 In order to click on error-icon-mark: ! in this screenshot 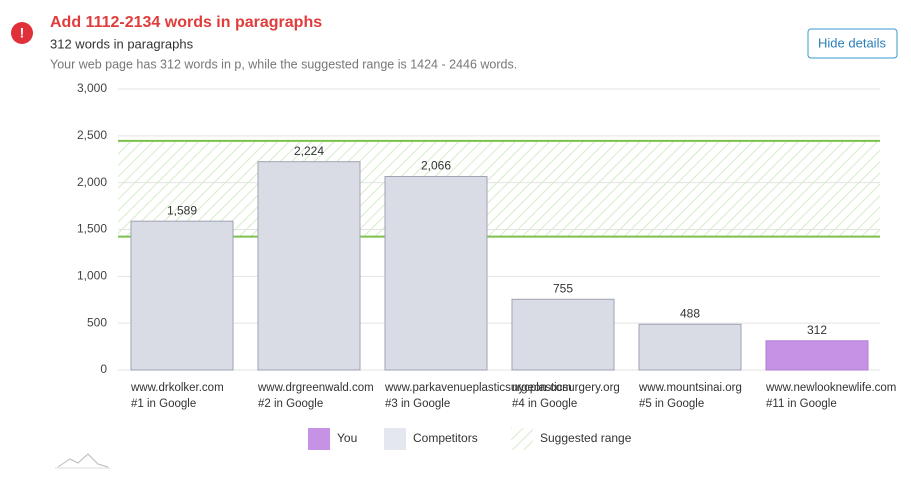, I will do `click(22, 33)`.